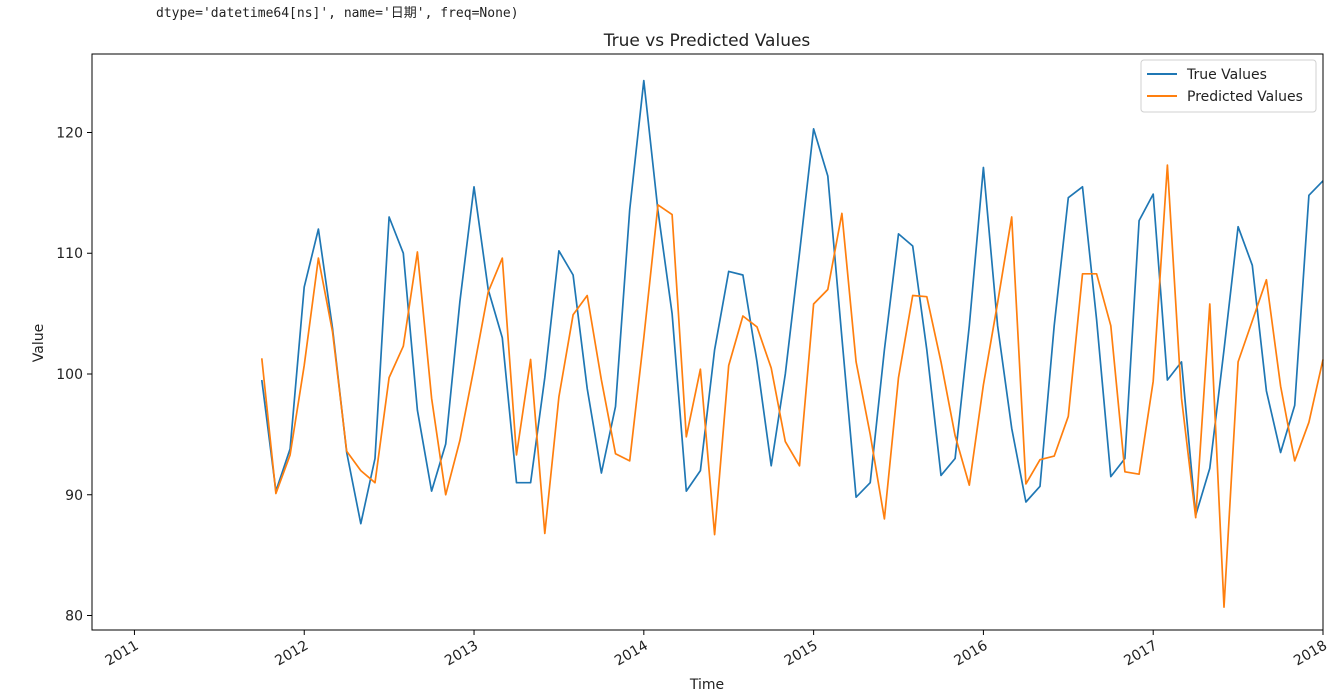 This screenshot has height=700, width=1335. What do you see at coordinates (1245, 97) in the screenshot?
I see `legend-label-pred: Predicted Values` at bounding box center [1245, 97].